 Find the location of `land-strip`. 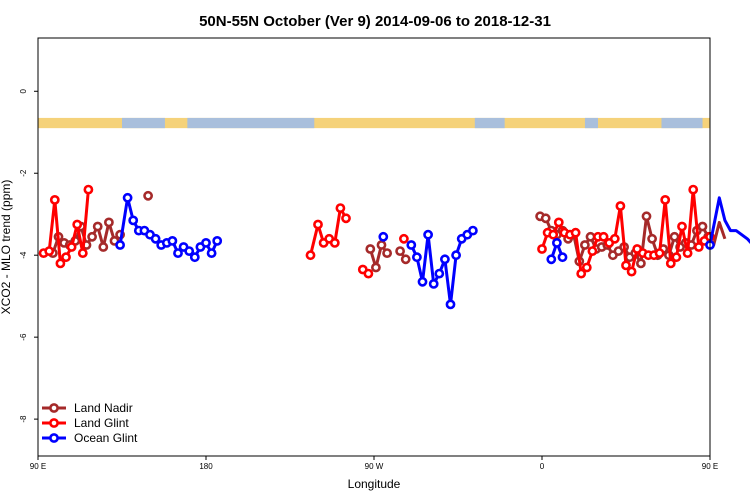

land-strip is located at coordinates (374, 123).